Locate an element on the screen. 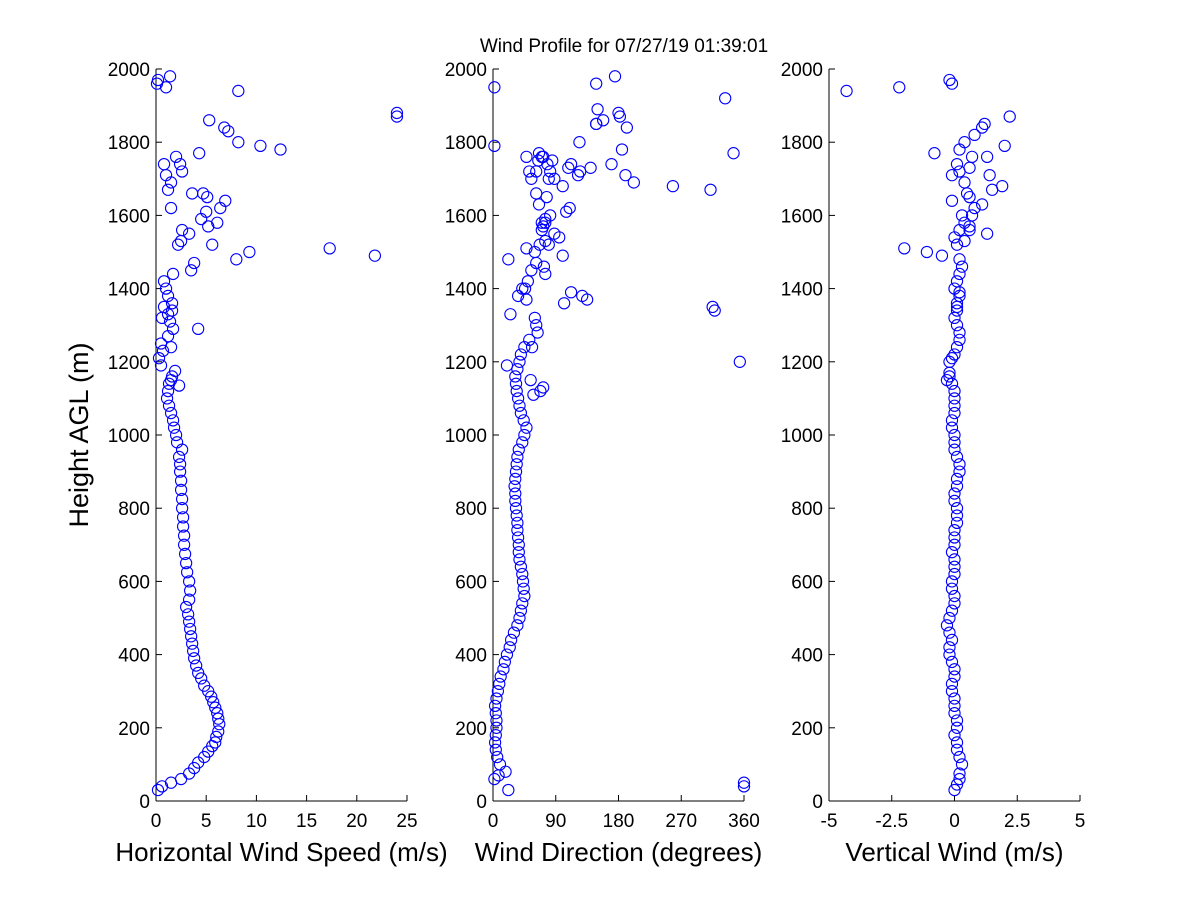 This screenshot has height=900, width=1200. y-tick-label: 200 is located at coordinates (471, 729).